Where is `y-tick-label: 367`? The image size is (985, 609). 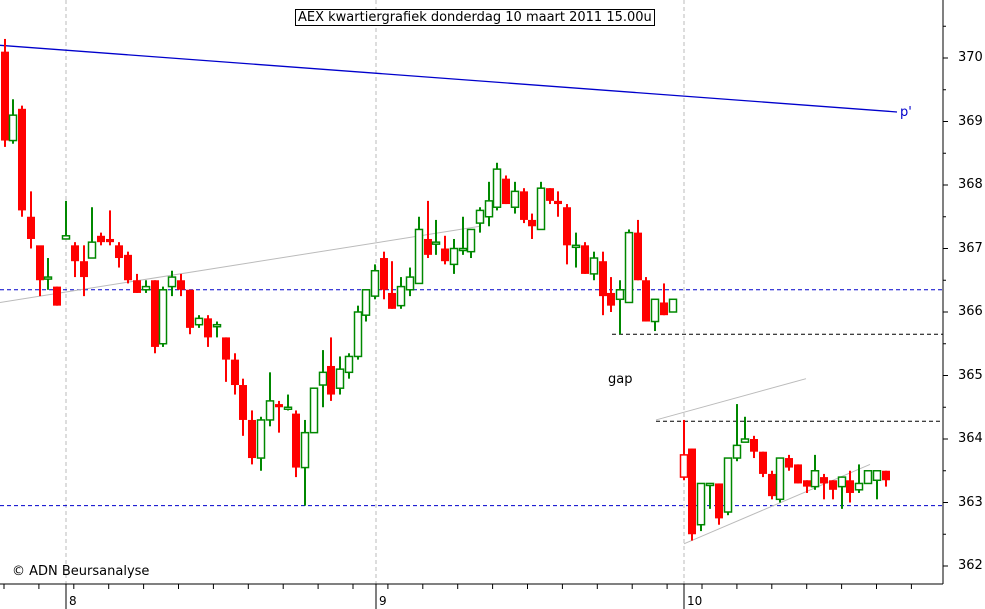 y-tick-label: 367 is located at coordinates (970, 248).